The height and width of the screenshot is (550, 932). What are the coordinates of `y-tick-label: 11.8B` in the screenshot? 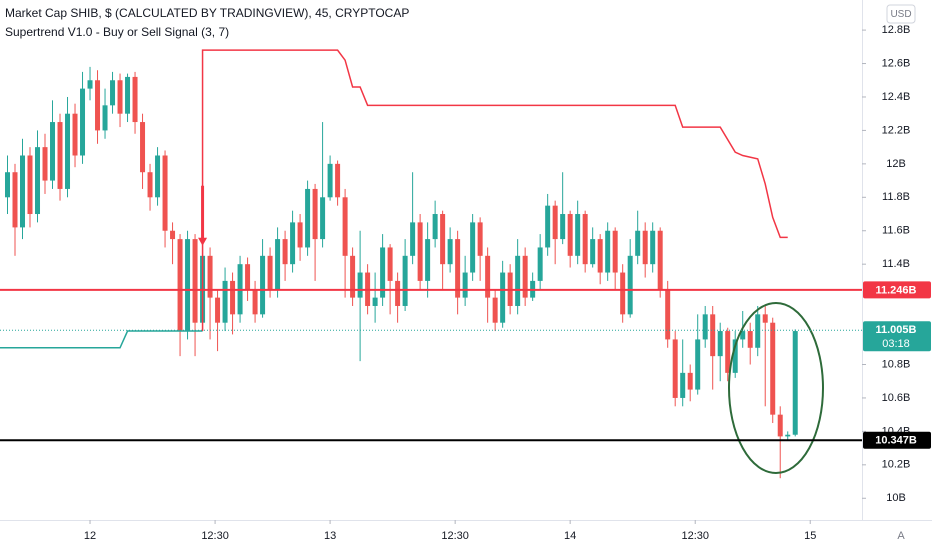 It's located at (896, 197).